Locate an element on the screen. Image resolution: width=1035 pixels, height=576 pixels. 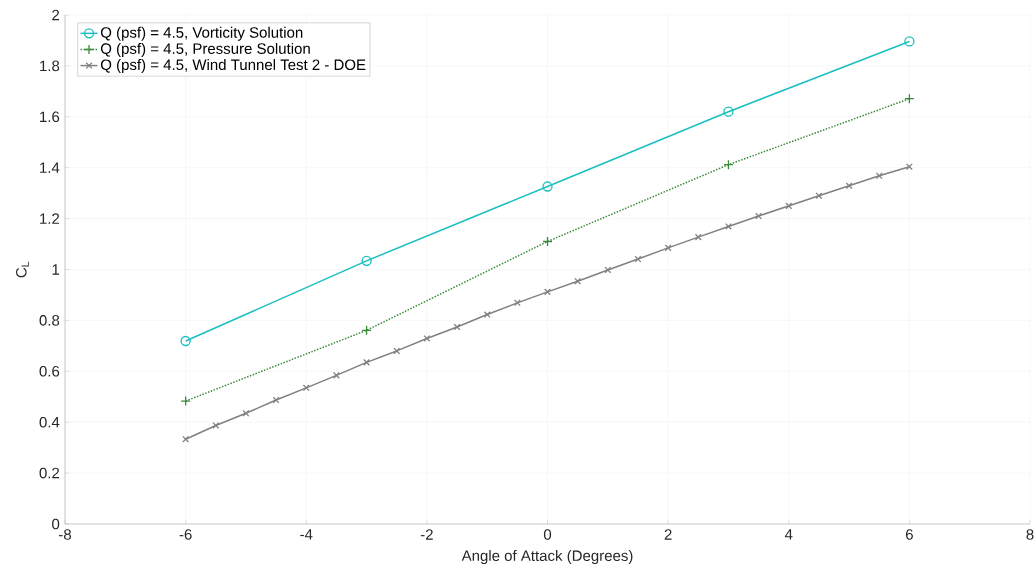
y-tick-label: 0.4 is located at coordinates (49, 422).